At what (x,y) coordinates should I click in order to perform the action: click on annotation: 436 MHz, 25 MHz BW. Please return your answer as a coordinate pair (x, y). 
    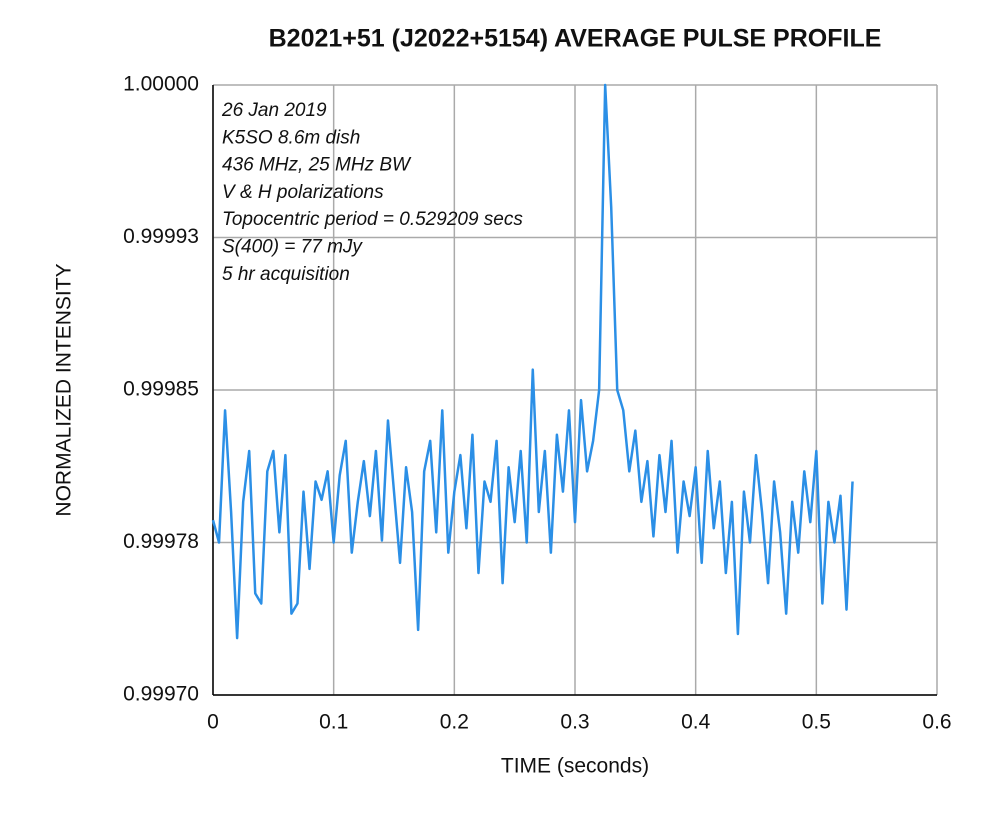
    Looking at the image, I should click on (317, 165).